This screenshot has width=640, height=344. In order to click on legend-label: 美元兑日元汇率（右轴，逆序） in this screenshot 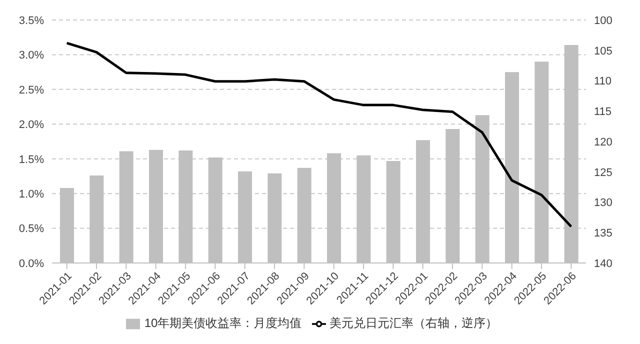, I will do `click(414, 323)`.